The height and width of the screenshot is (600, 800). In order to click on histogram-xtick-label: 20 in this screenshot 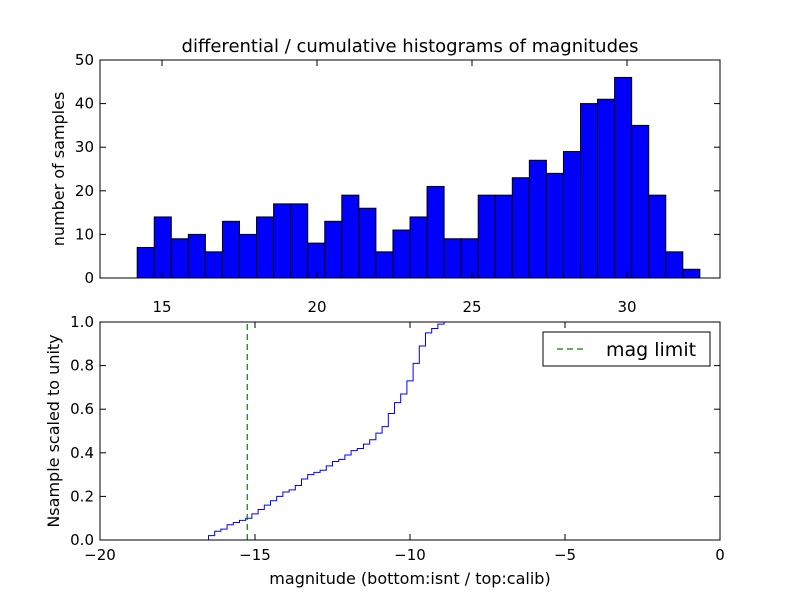, I will do `click(316, 307)`.